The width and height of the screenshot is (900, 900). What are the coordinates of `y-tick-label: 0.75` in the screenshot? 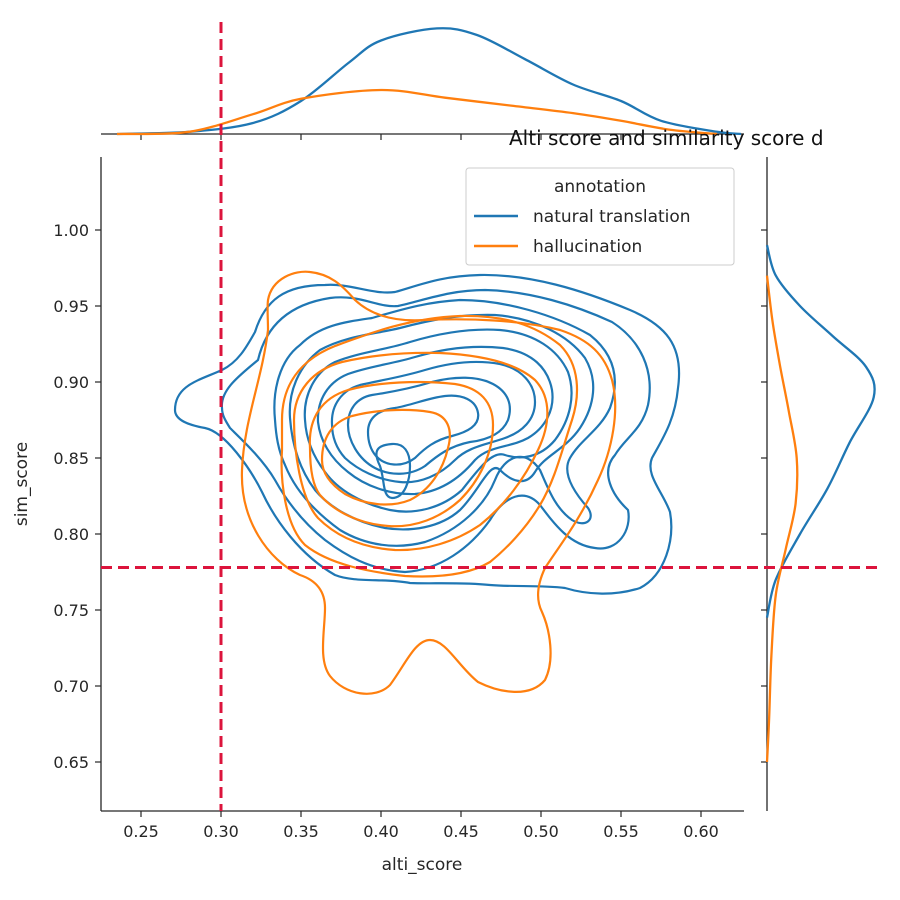 It's located at (71, 610).